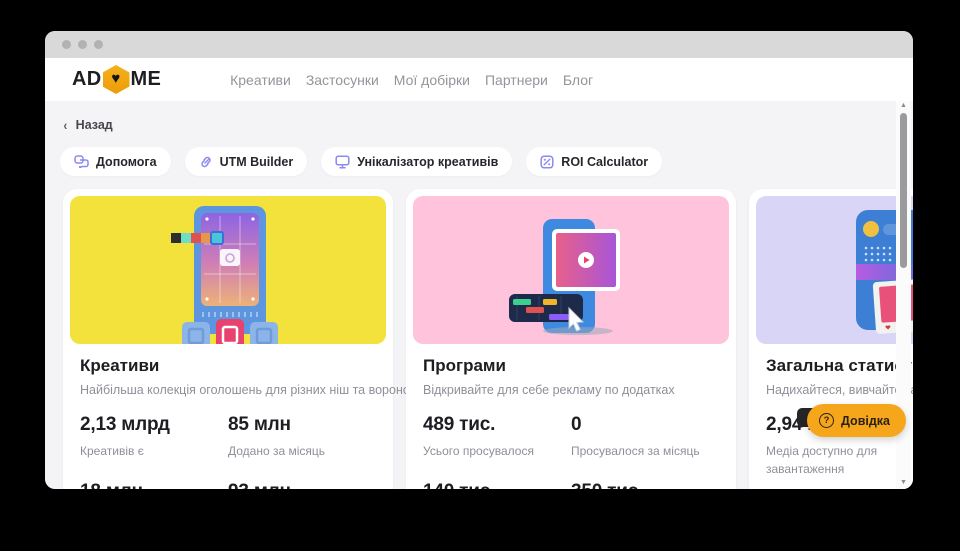 The height and width of the screenshot is (551, 960). I want to click on logo-text-post: ME, so click(146, 79).